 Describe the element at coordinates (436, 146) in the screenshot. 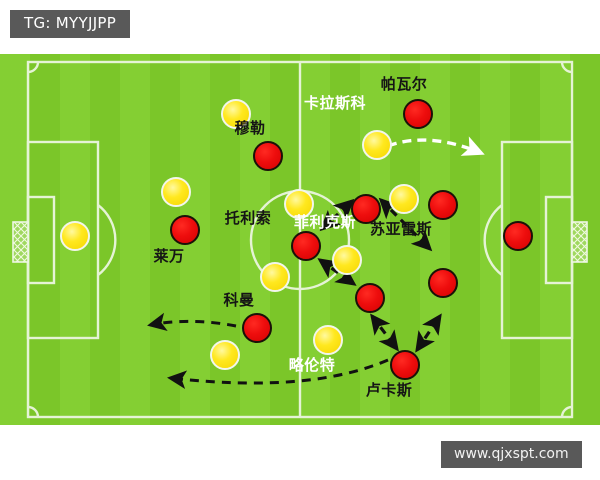

I see `arrow-carrasco-run` at that location.